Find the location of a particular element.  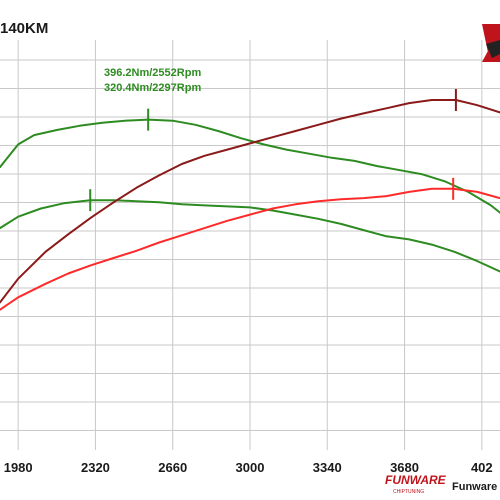

x-tick-label: 3000 is located at coordinates (250, 467).